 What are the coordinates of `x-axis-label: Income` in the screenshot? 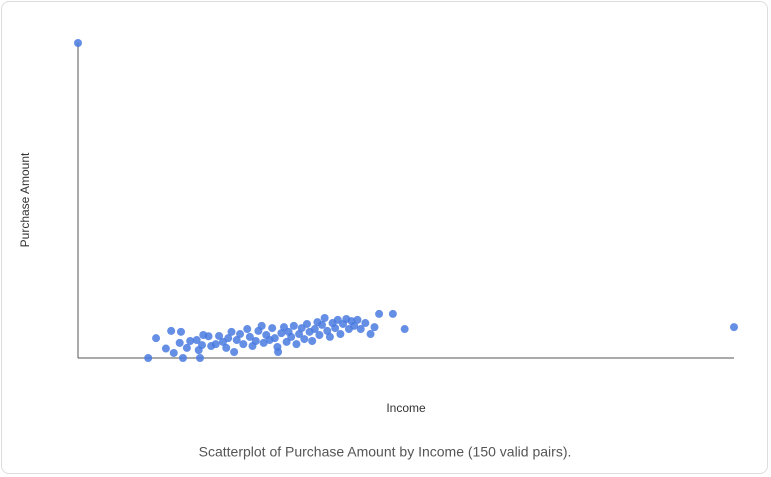 It's located at (406, 408).